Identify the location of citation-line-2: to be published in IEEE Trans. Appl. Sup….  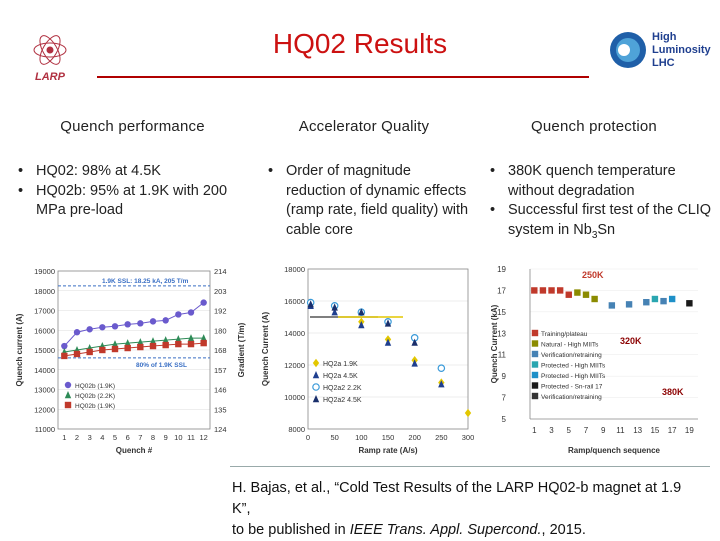
(467, 530).